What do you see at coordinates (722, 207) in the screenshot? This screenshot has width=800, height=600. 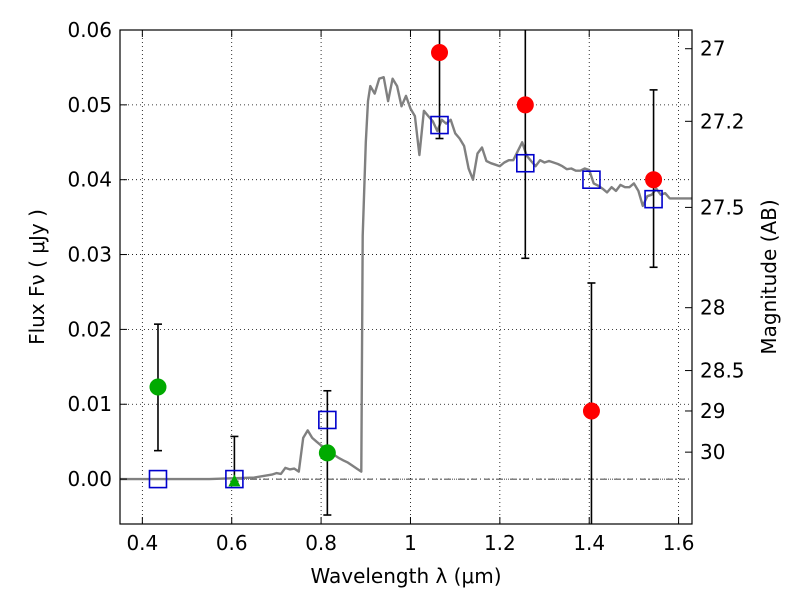 I see `y2-tick-label: 27.5` at bounding box center [722, 207].